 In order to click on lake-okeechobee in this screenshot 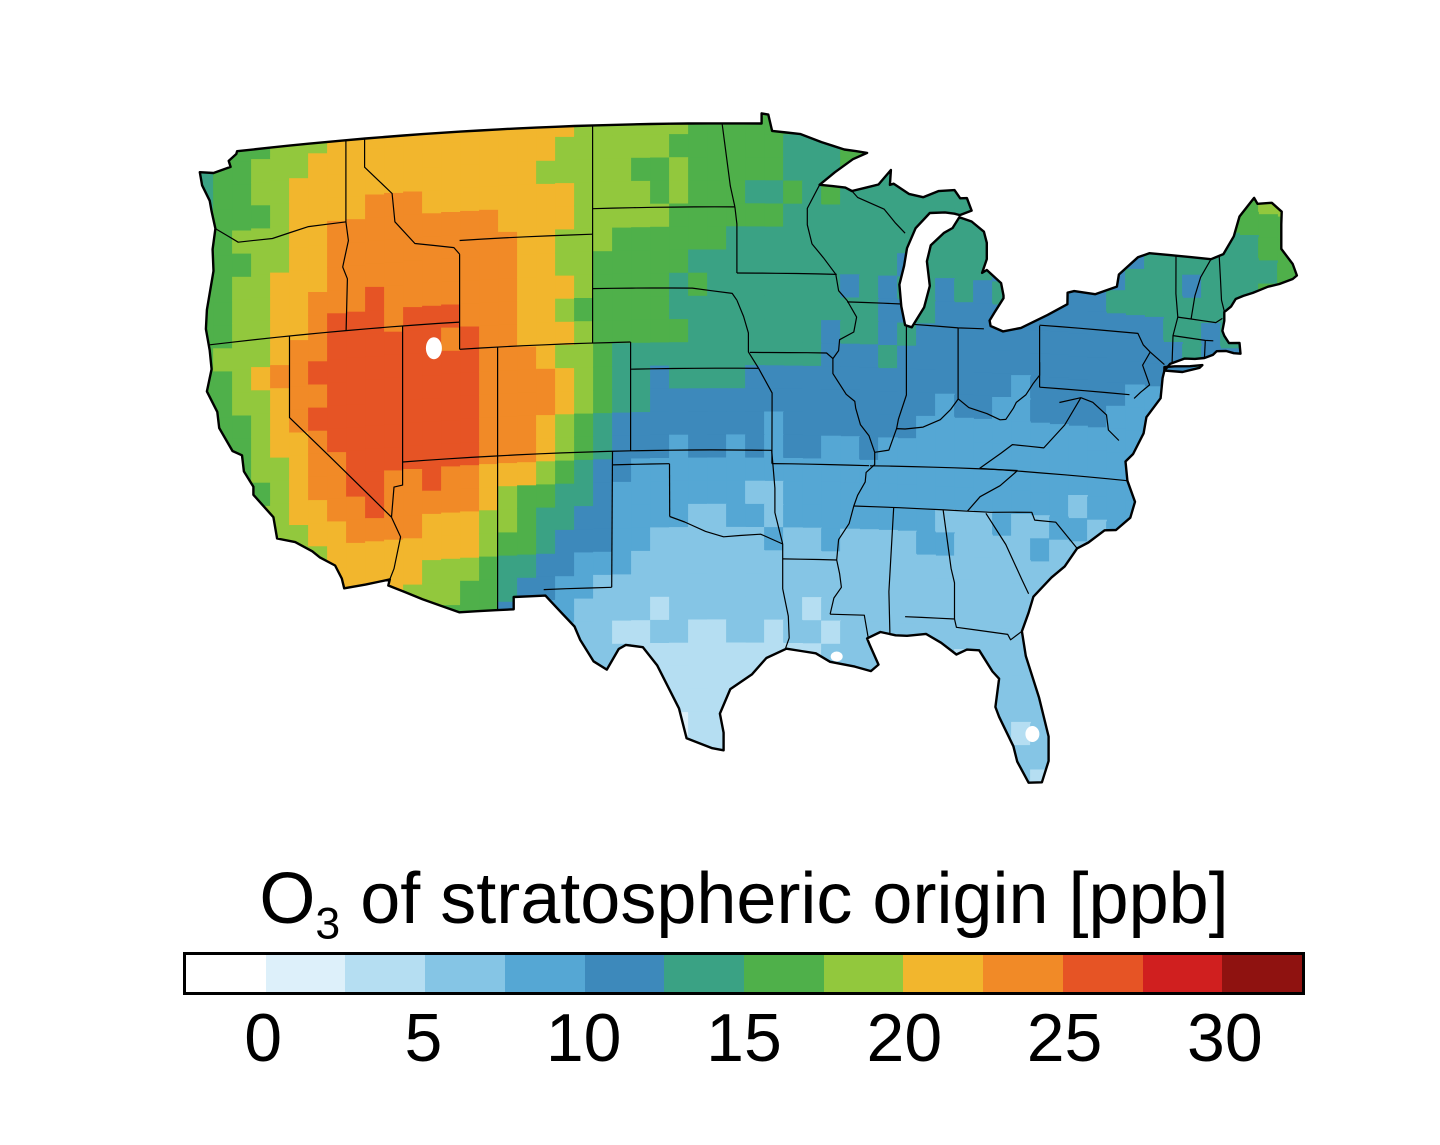, I will do `click(1032, 734)`.